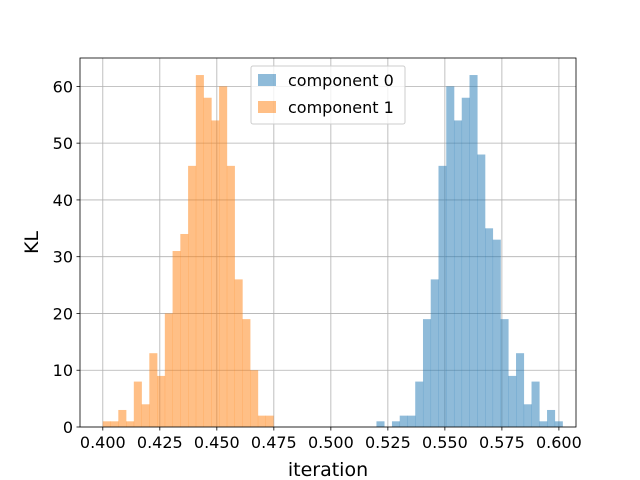  Describe the element at coordinates (63, 143) in the screenshot. I see `y-tick-label: 50` at that location.